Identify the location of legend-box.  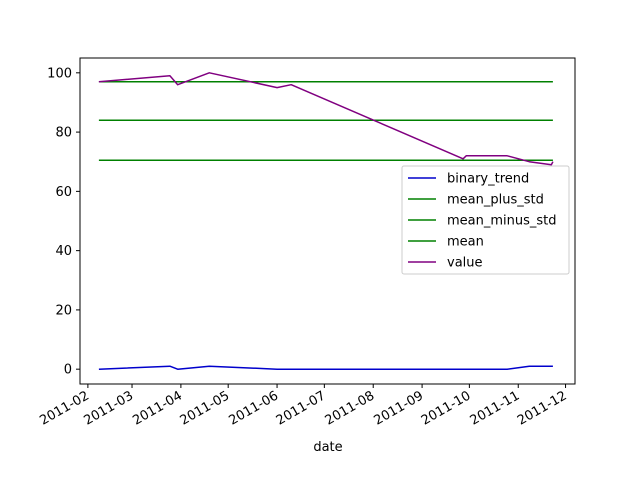
(485, 220).